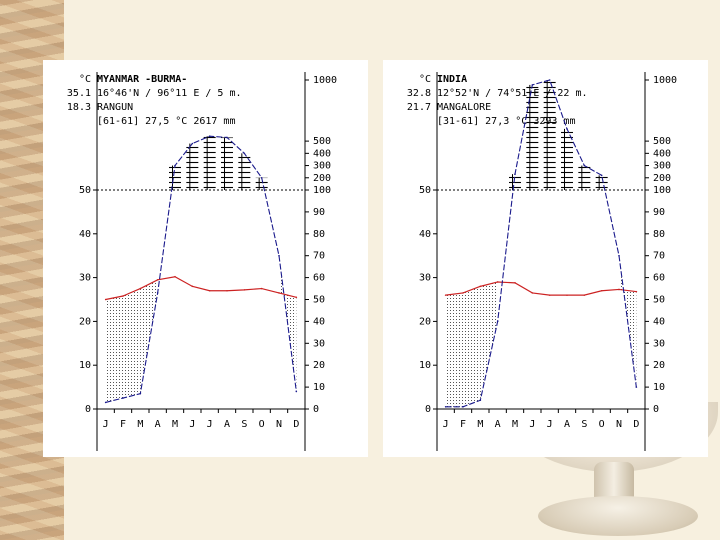 The height and width of the screenshot is (540, 720). I want to click on chart-title: MYANMAR -BURMA-, so click(142, 79).